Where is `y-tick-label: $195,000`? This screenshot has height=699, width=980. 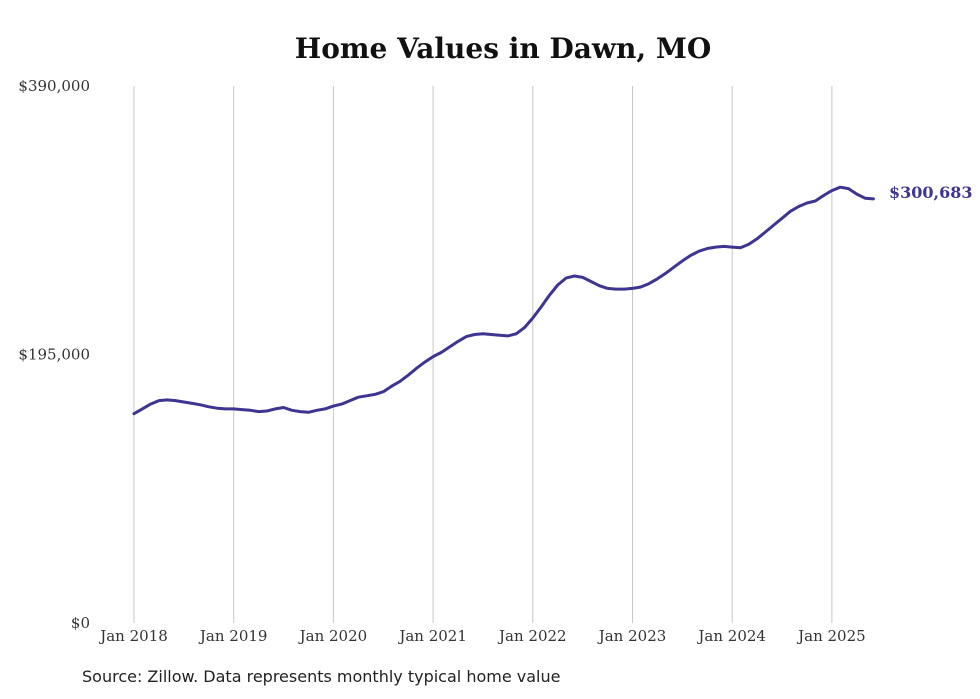
y-tick-label: $195,000 is located at coordinates (54, 355).